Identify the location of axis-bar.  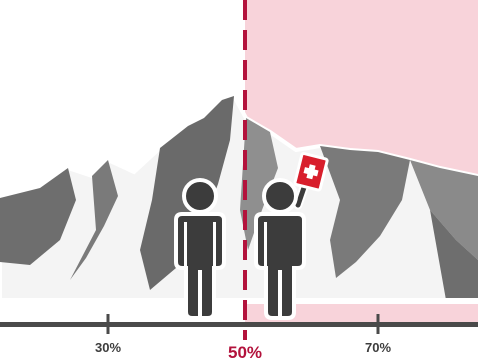
(239, 324).